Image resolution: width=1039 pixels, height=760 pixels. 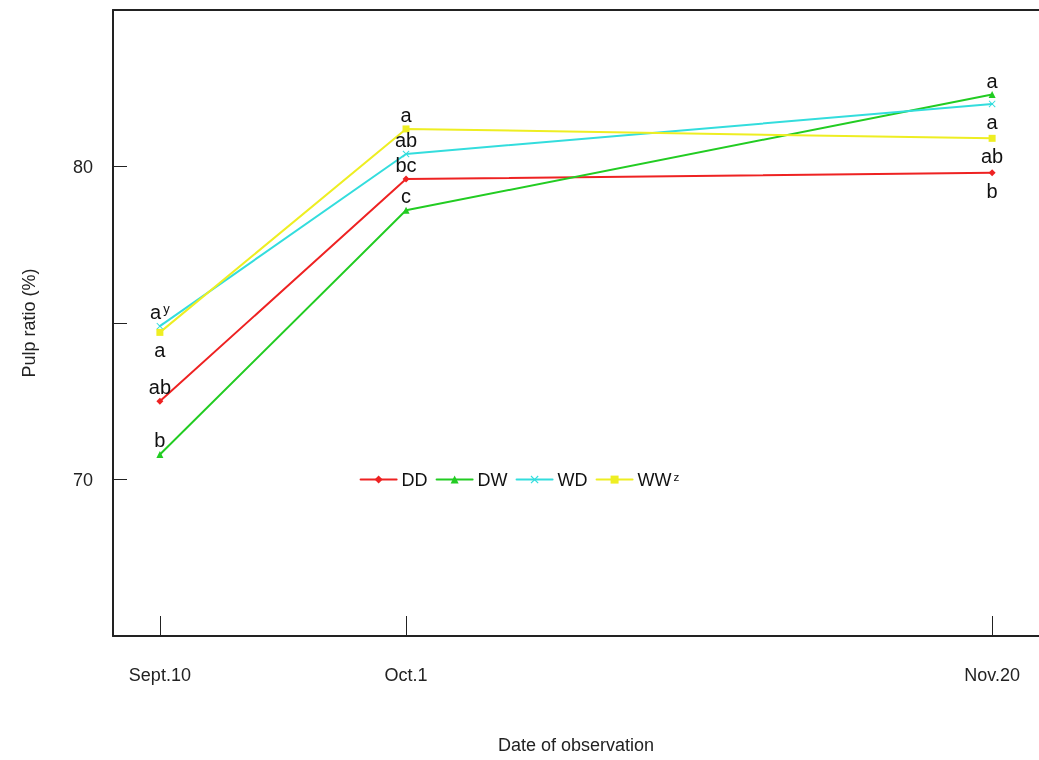 What do you see at coordinates (414, 479) in the screenshot?
I see `legend-label: DD` at bounding box center [414, 479].